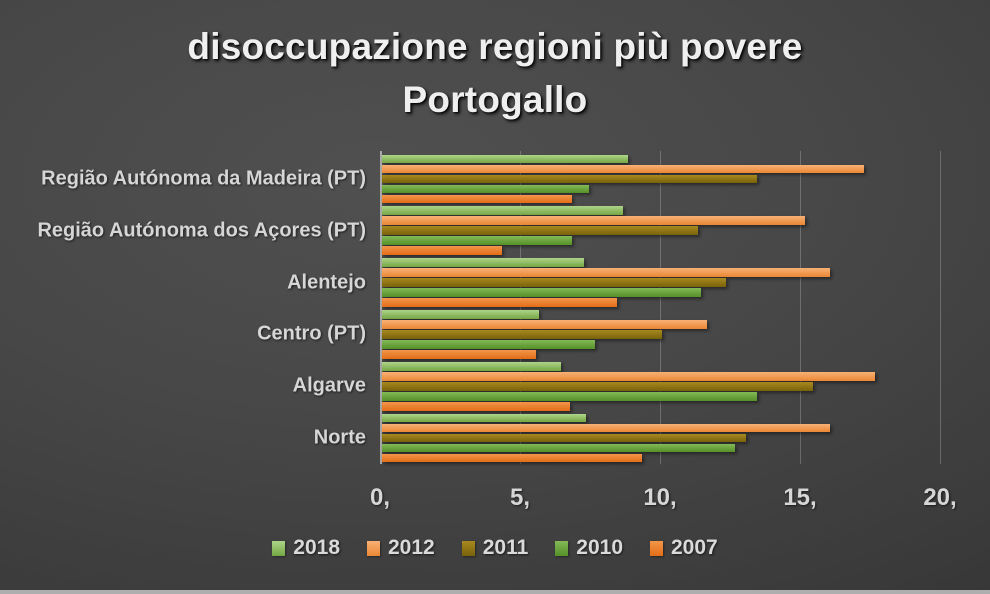 The width and height of the screenshot is (990, 594). What do you see at coordinates (329, 385) in the screenshot?
I see `category-label-5: Algarve` at bounding box center [329, 385].